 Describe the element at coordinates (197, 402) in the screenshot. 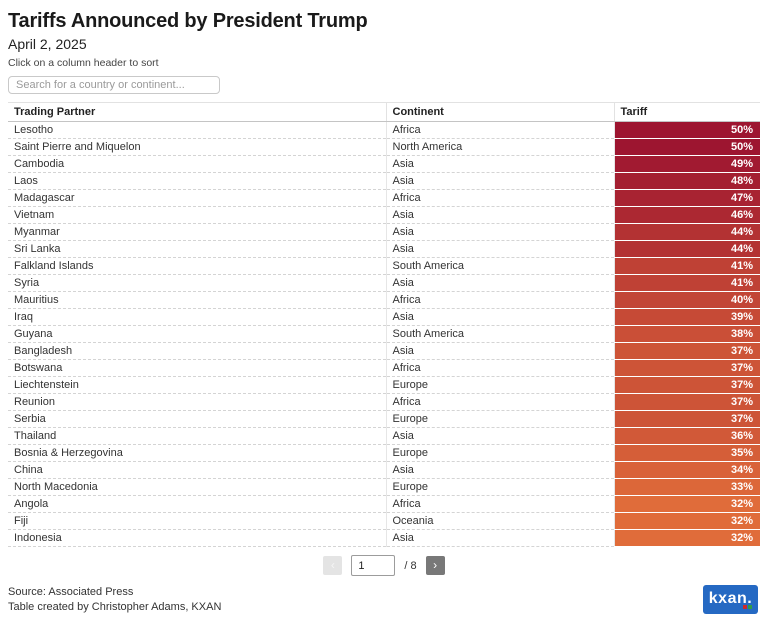

I see `partner-cell: Reunion` at that location.